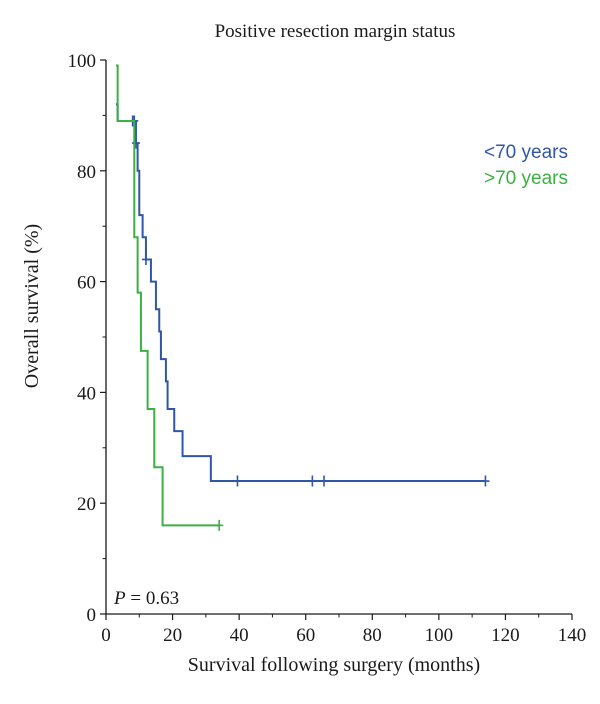 This screenshot has width=600, height=704. What do you see at coordinates (526, 178) in the screenshot?
I see `legend-entry-over-70: >70 years` at bounding box center [526, 178].